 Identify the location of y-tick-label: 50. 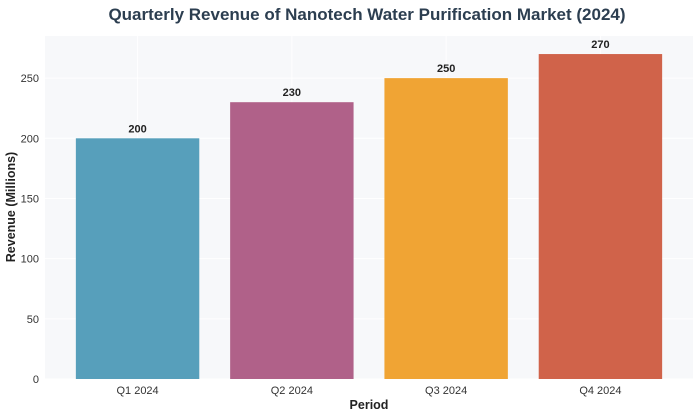
(33, 320).